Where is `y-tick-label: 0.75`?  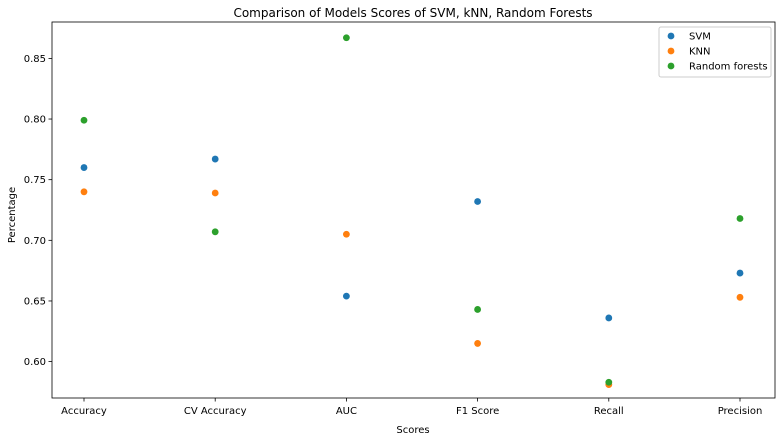
y-tick-label: 0.75 is located at coordinates (35, 180).